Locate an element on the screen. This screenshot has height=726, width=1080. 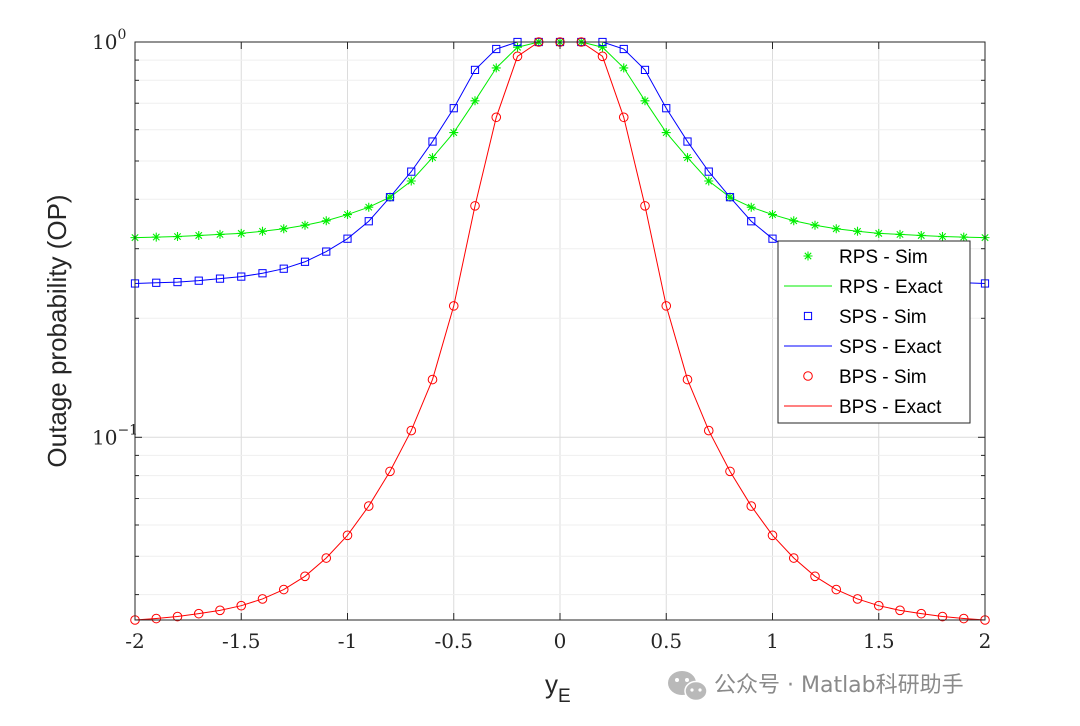
legend-sps-sim-label: SPS - Sim is located at coordinates (883, 317).